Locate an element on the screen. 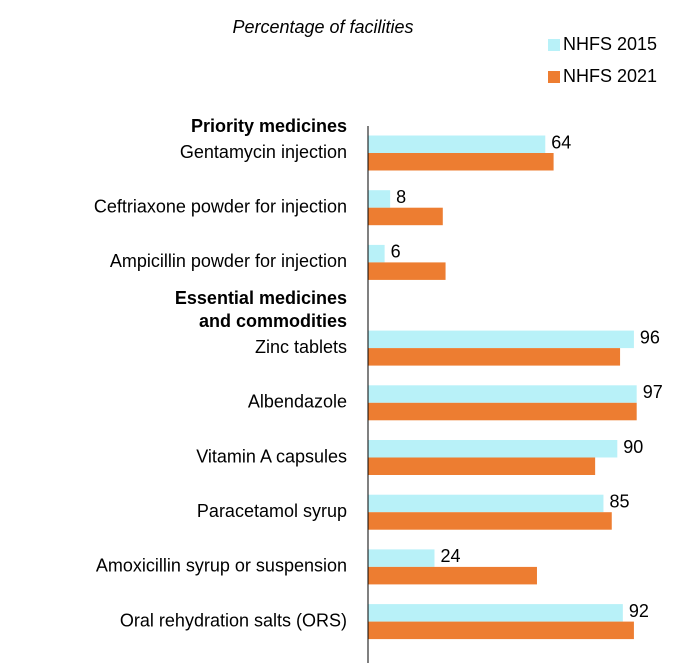 The image size is (692, 663). category-label: Gentamycin injection is located at coordinates (263, 152).